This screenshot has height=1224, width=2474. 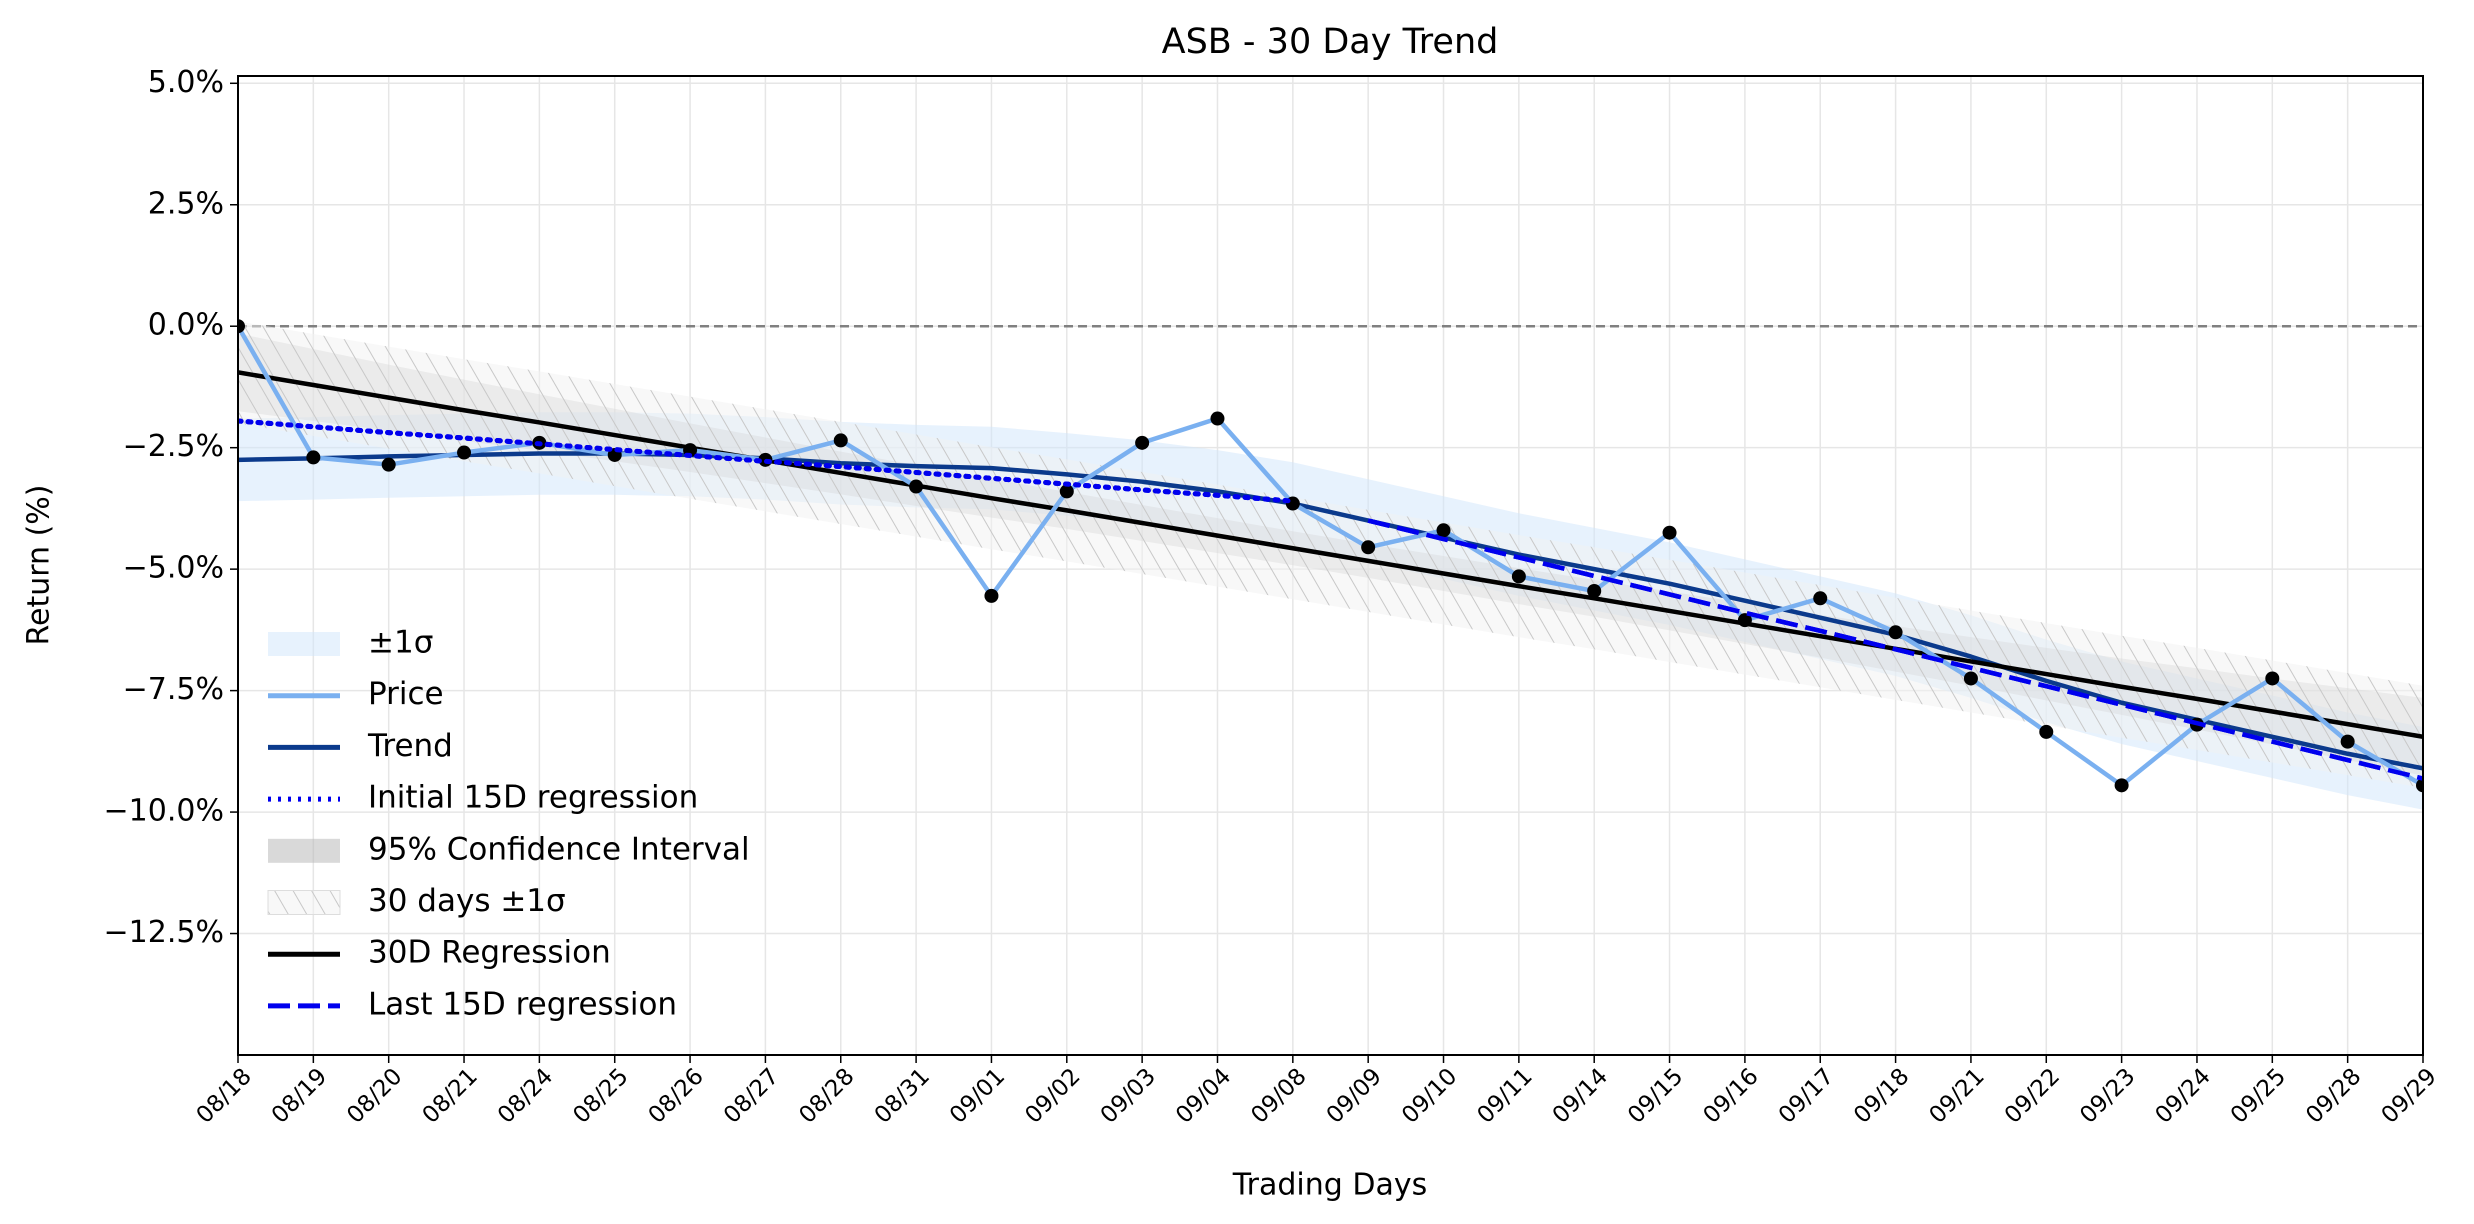 What do you see at coordinates (1655, 1095) in the screenshot?
I see `x-tick-label: 09/15` at bounding box center [1655, 1095].